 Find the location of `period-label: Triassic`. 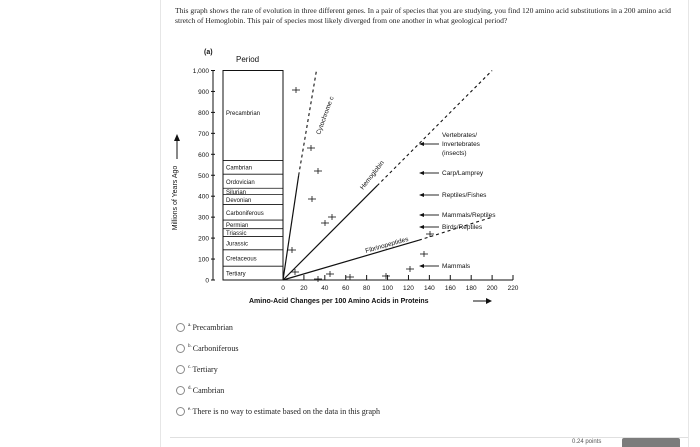

period-label: Triassic is located at coordinates (236, 234).